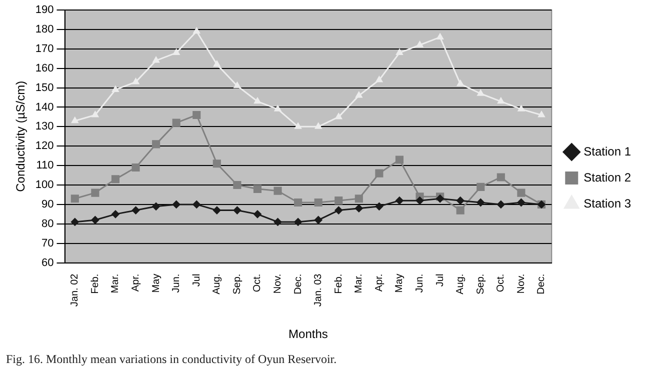 This screenshot has height=374, width=645. Describe the element at coordinates (44, 185) in the screenshot. I see `y-tick-label: 100` at that location.